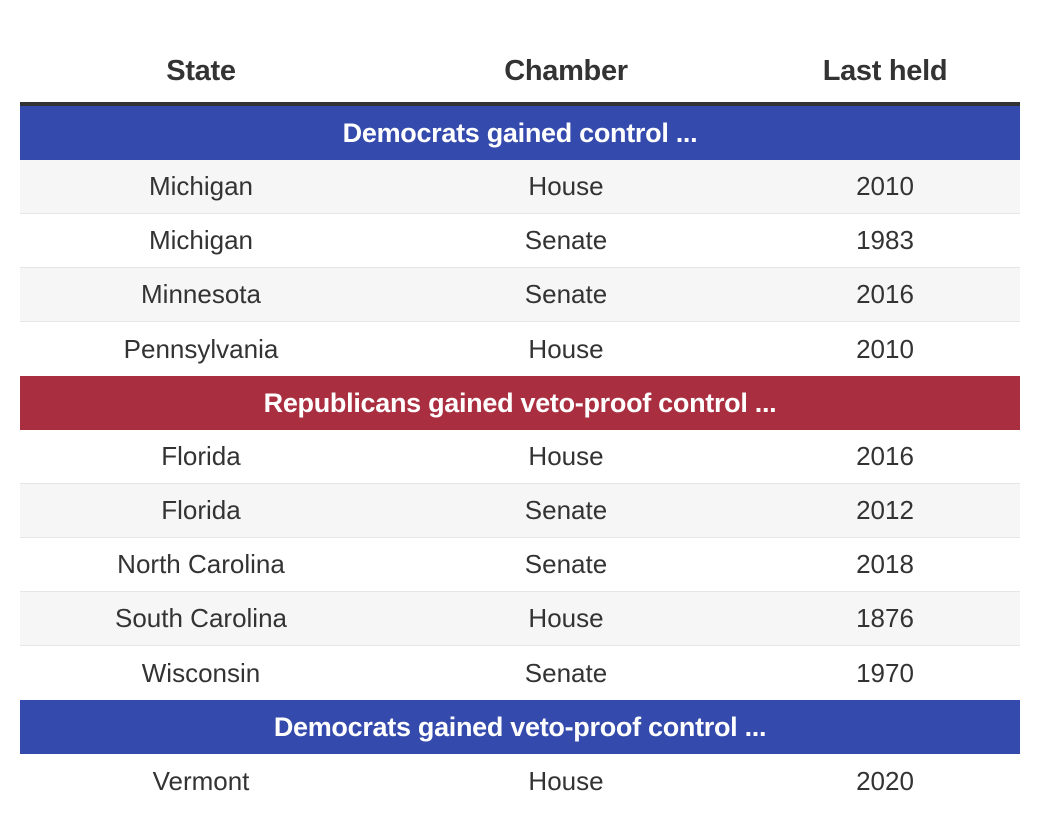 Image resolution: width=1040 pixels, height=832 pixels. What do you see at coordinates (885, 780) in the screenshot?
I see `last-held-cell: 2020` at bounding box center [885, 780].